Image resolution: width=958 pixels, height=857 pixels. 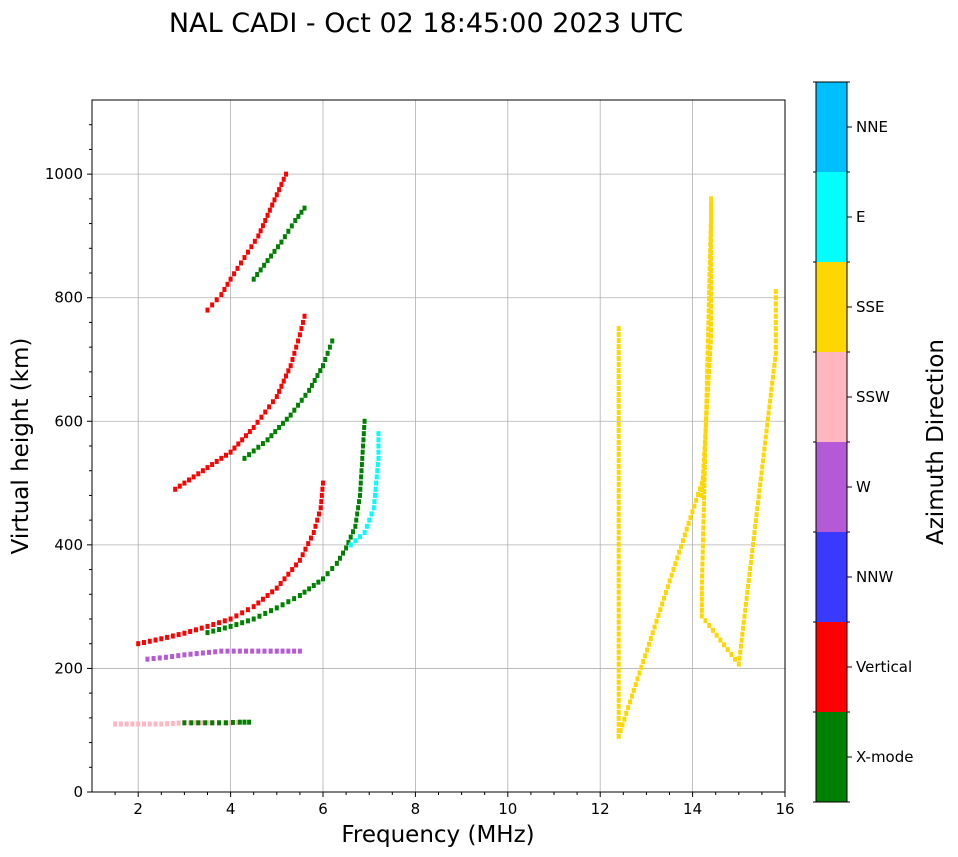 I want to click on colorbar-tick-label: SSW, so click(x=873, y=397).